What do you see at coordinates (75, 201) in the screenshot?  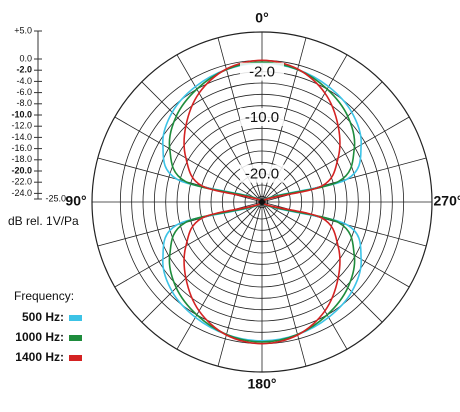 I see `theta-label: 90°` at bounding box center [75, 201].